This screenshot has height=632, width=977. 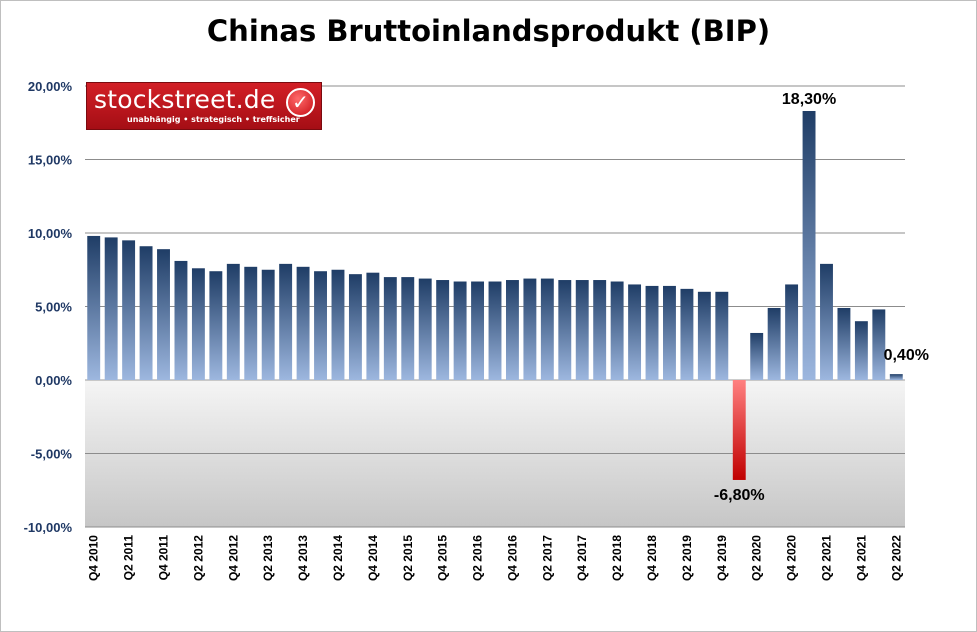 What do you see at coordinates (48, 527) in the screenshot?
I see `y-tick-label: -10,00%` at bounding box center [48, 527].